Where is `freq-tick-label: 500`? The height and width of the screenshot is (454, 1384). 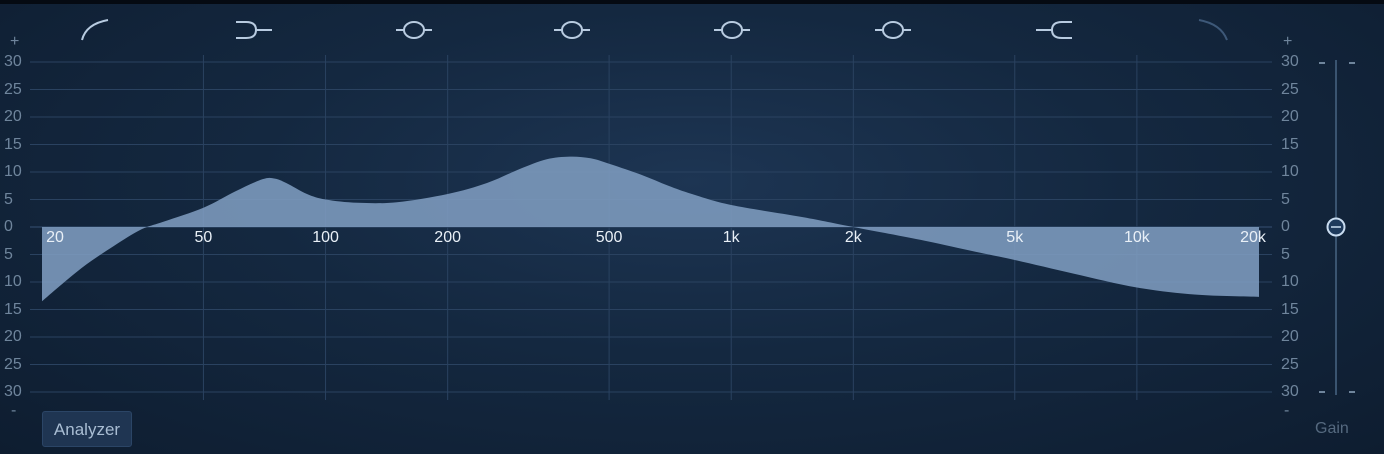
freq-tick-label: 500 is located at coordinates (609, 237).